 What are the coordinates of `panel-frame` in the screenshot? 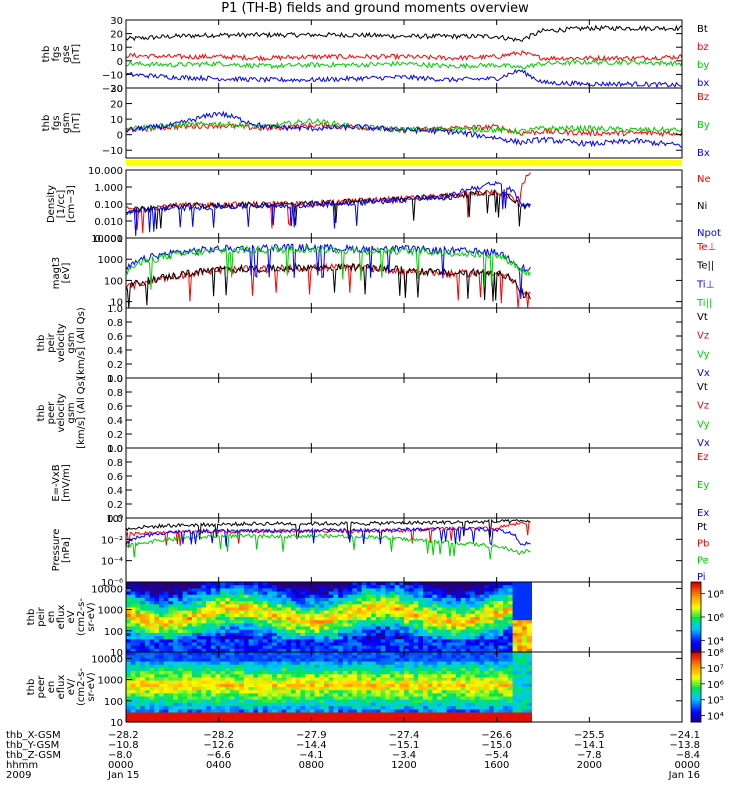 It's located at (404, 413).